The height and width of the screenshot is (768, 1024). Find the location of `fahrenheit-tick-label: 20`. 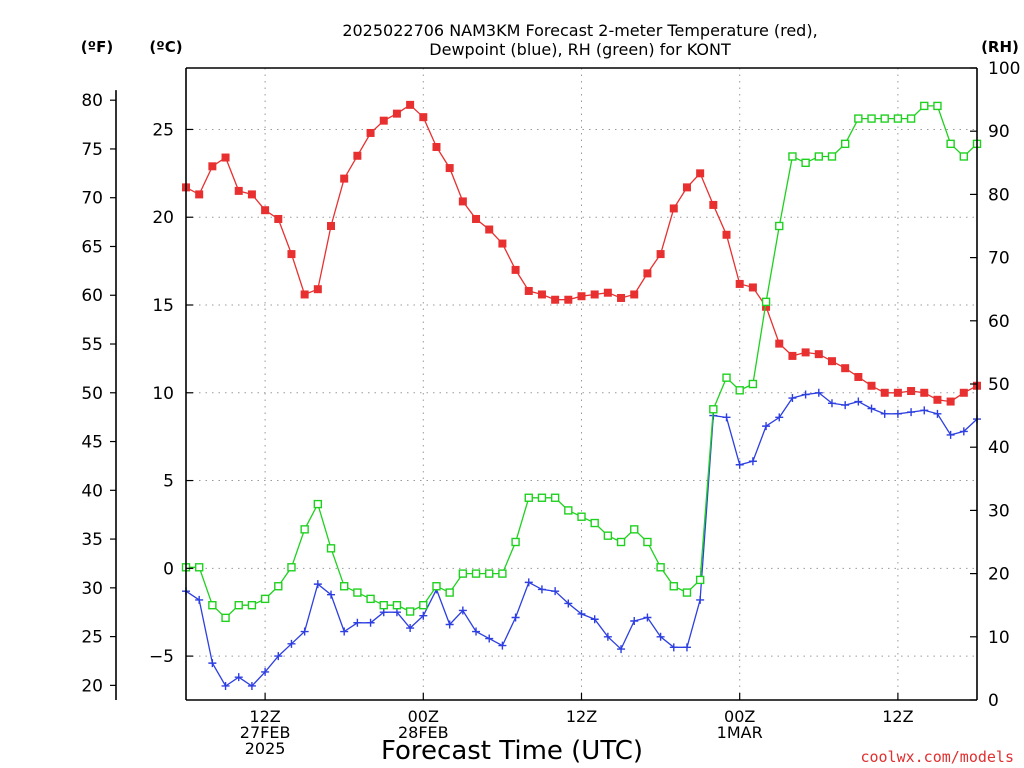

fahrenheit-tick-label: 20 is located at coordinates (92, 686).